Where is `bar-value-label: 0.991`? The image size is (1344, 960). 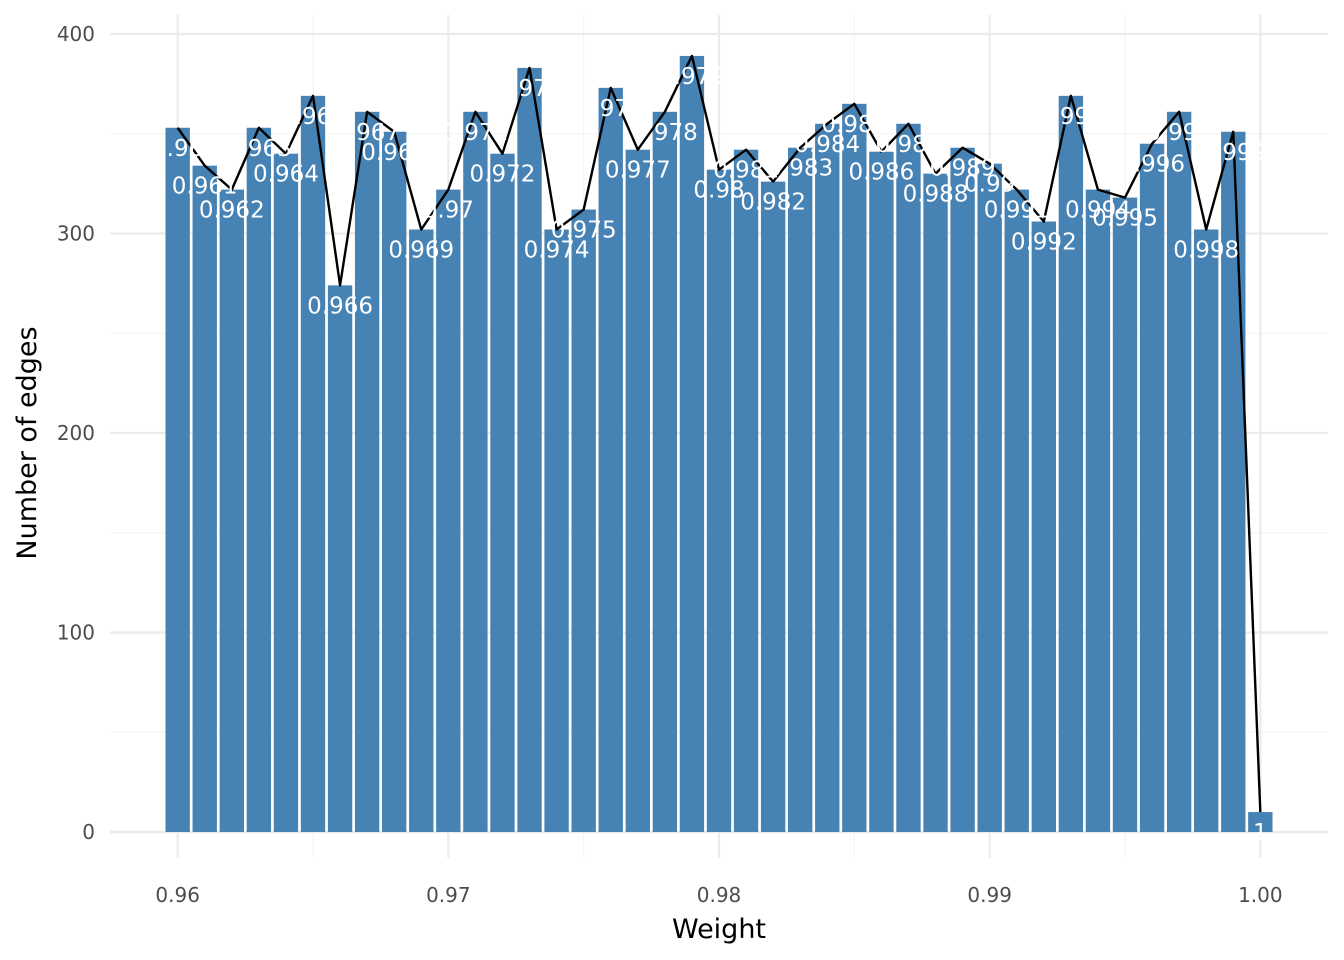 bar-value-label: 0.991 is located at coordinates (1017, 211).